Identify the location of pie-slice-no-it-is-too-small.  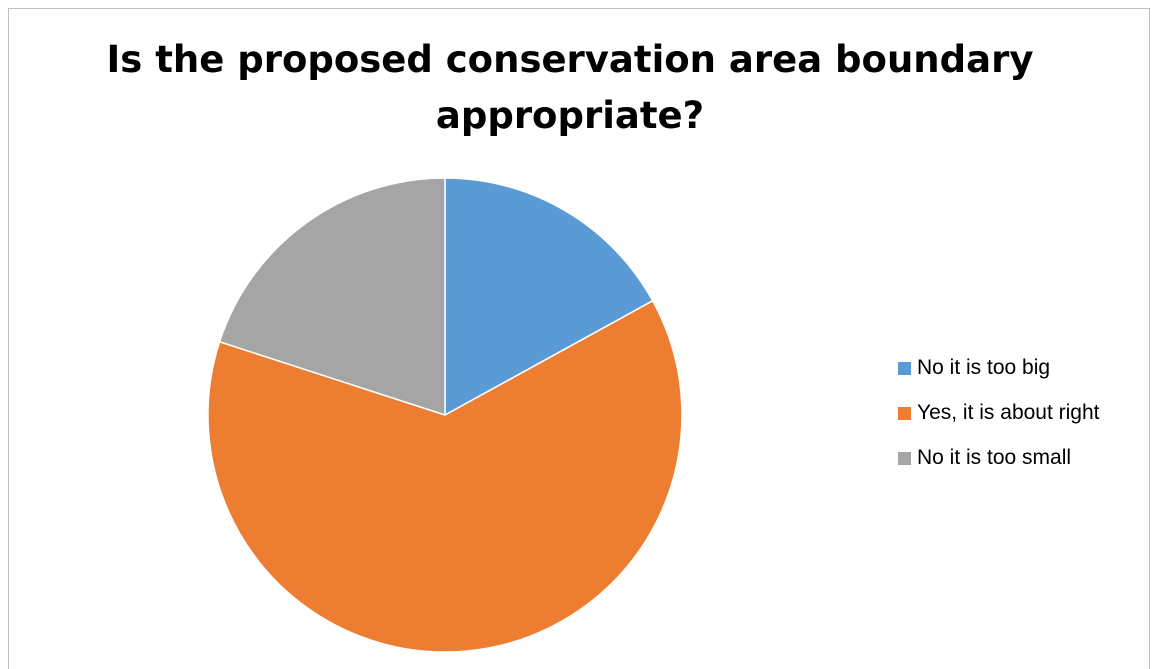
(332, 296).